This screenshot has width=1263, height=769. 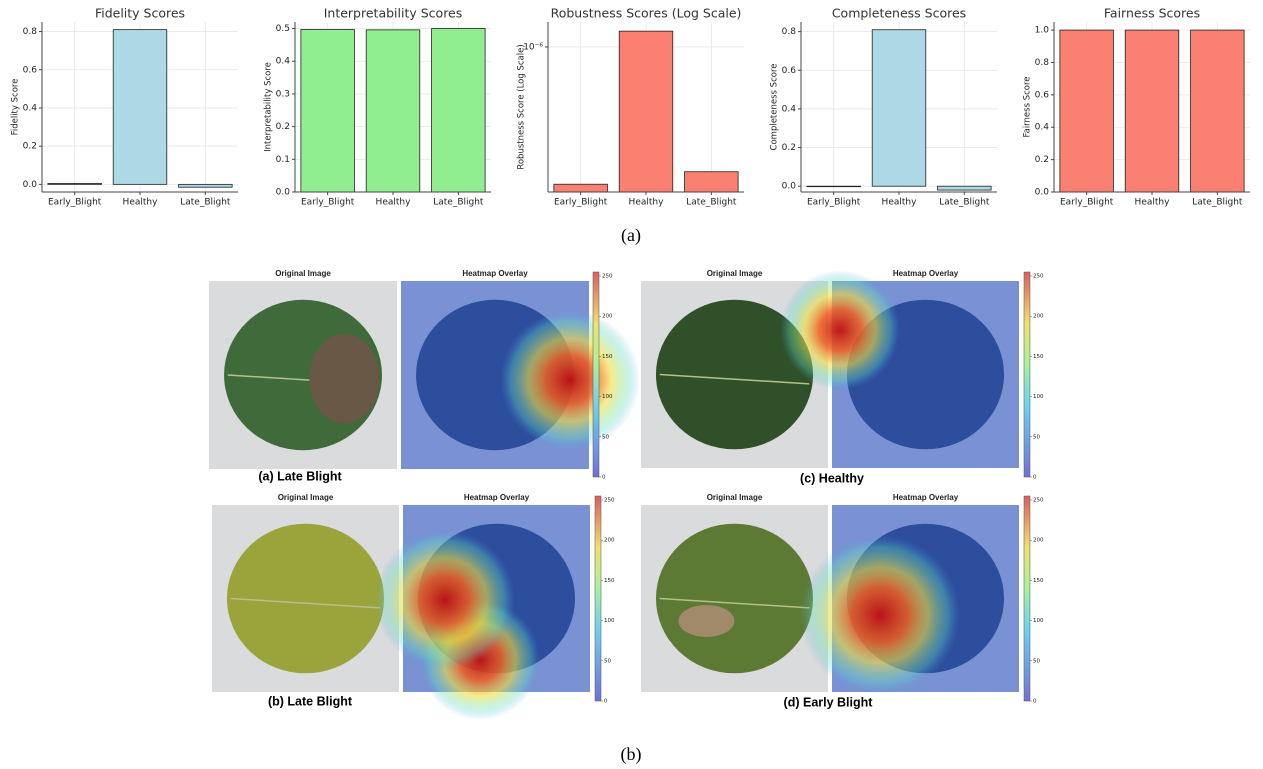 What do you see at coordinates (1152, 13) in the screenshot?
I see `chart-title: Fairness Scores` at bounding box center [1152, 13].